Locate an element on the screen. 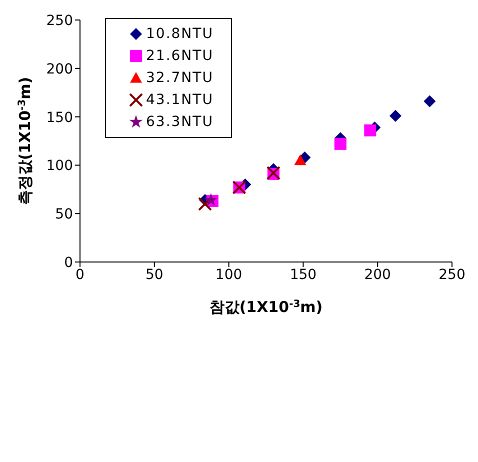 The width and height of the screenshot is (478, 462). x-tick-label: 250 is located at coordinates (452, 274).